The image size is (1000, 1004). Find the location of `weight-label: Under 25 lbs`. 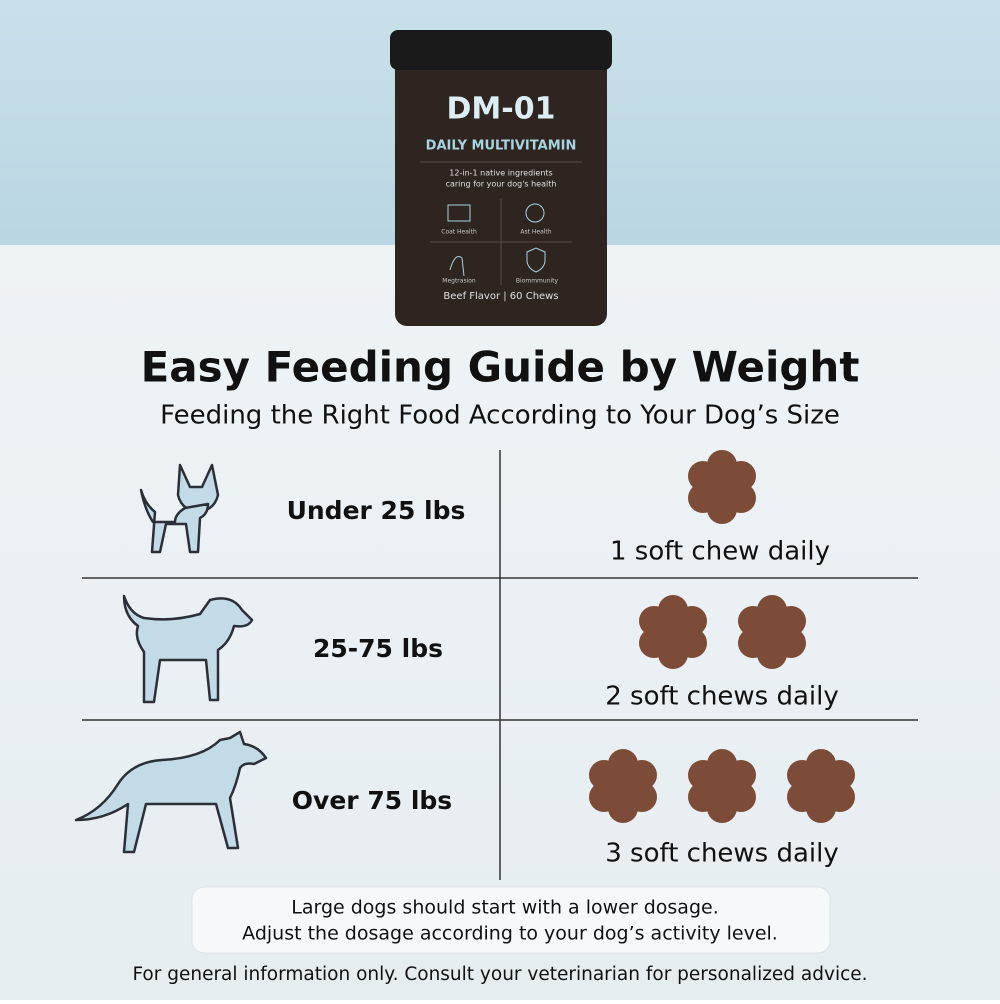

weight-label: Under 25 lbs is located at coordinates (376, 510).